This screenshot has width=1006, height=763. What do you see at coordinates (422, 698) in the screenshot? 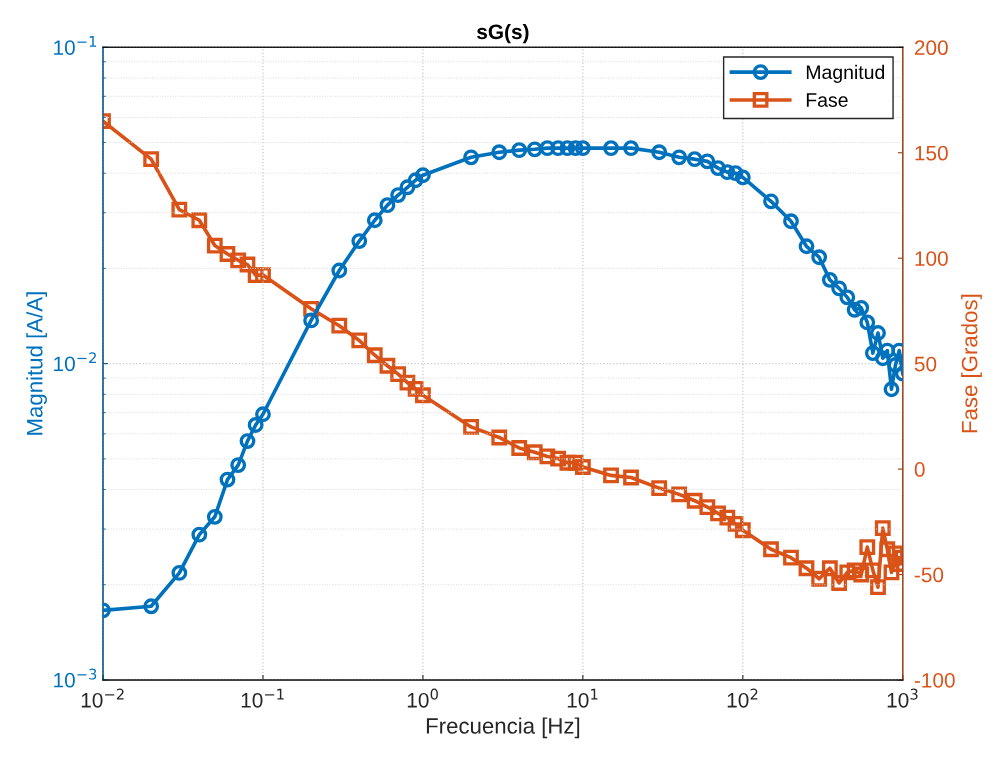
I see `x-tick-label: 10$^{0}$` at bounding box center [422, 698].